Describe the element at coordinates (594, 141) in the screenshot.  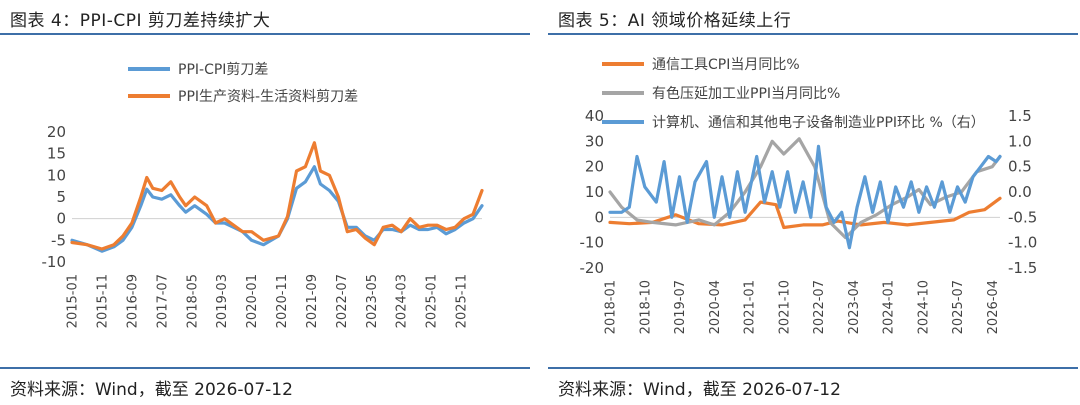
I see `y-tick-label: 30` at that location.